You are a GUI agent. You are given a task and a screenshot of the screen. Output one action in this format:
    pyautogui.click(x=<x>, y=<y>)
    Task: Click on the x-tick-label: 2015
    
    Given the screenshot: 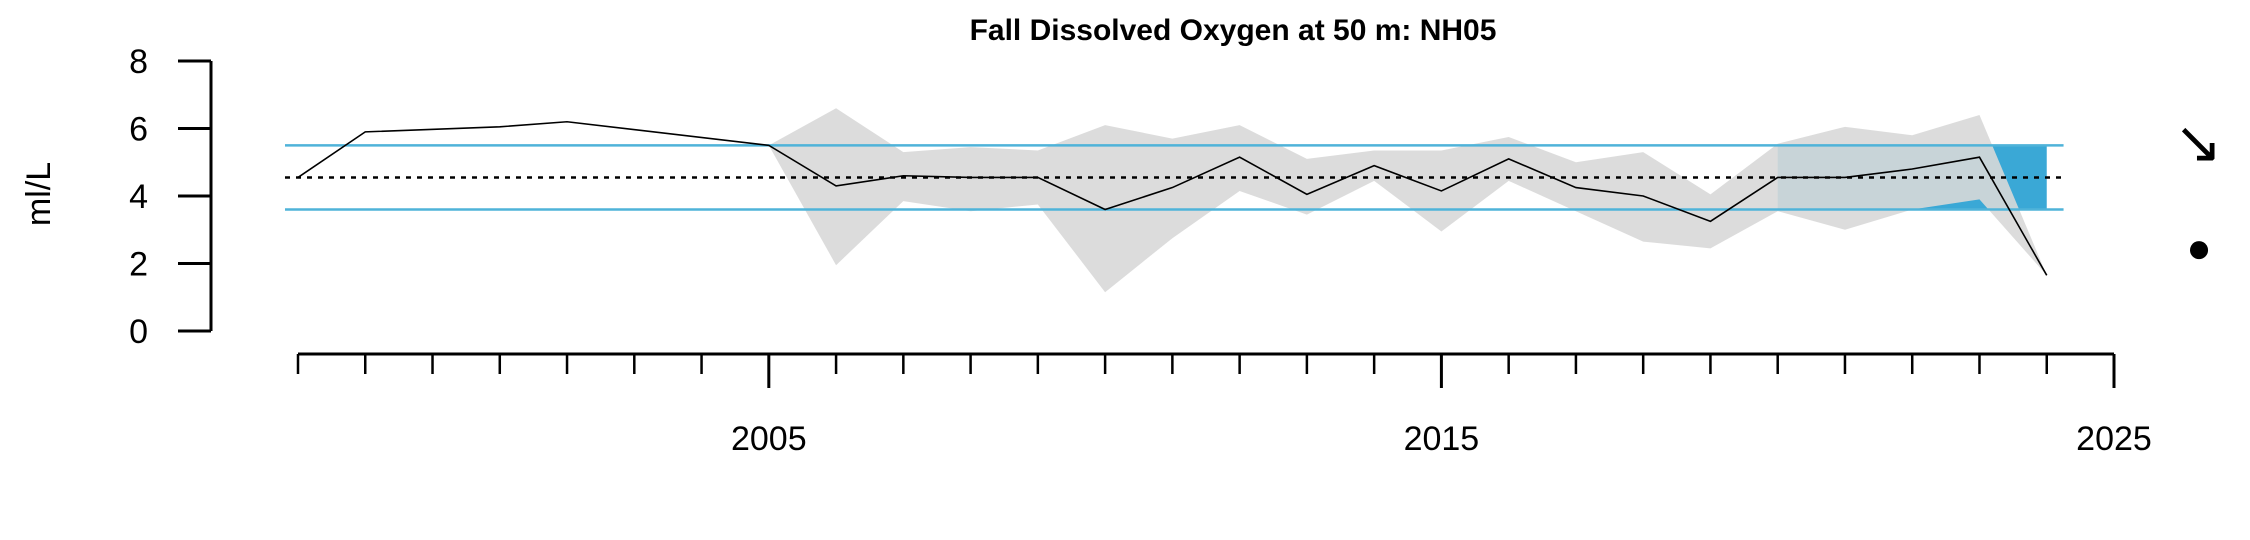 What is the action you would take?
    pyautogui.click(x=1442, y=439)
    